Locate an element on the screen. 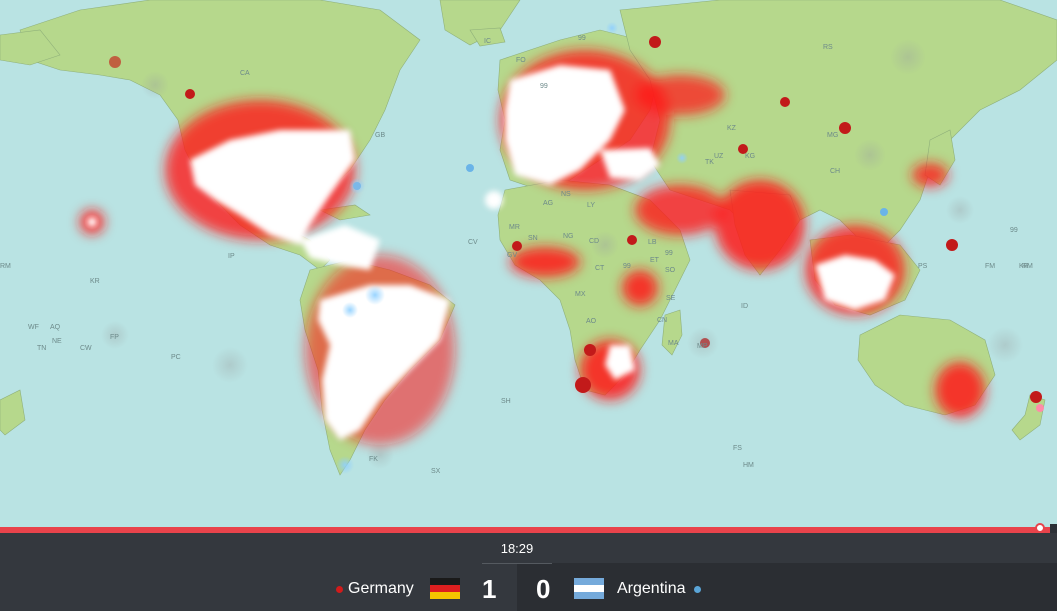 The width and height of the screenshot is (1057, 611). core-eastern-europe is located at coordinates (630, 164).